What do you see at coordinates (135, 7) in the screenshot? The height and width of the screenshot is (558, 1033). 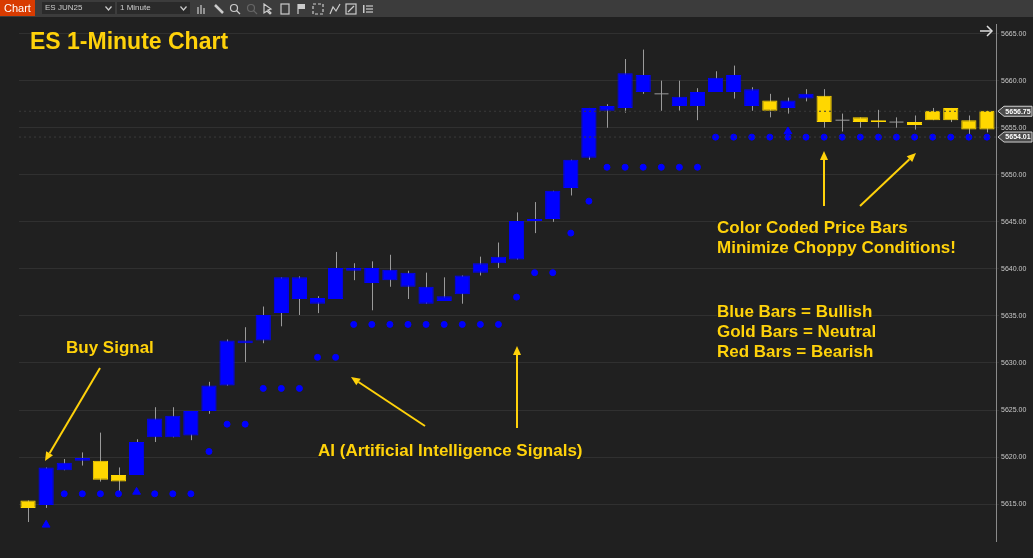 I see `text: 1 Minute` at bounding box center [135, 7].